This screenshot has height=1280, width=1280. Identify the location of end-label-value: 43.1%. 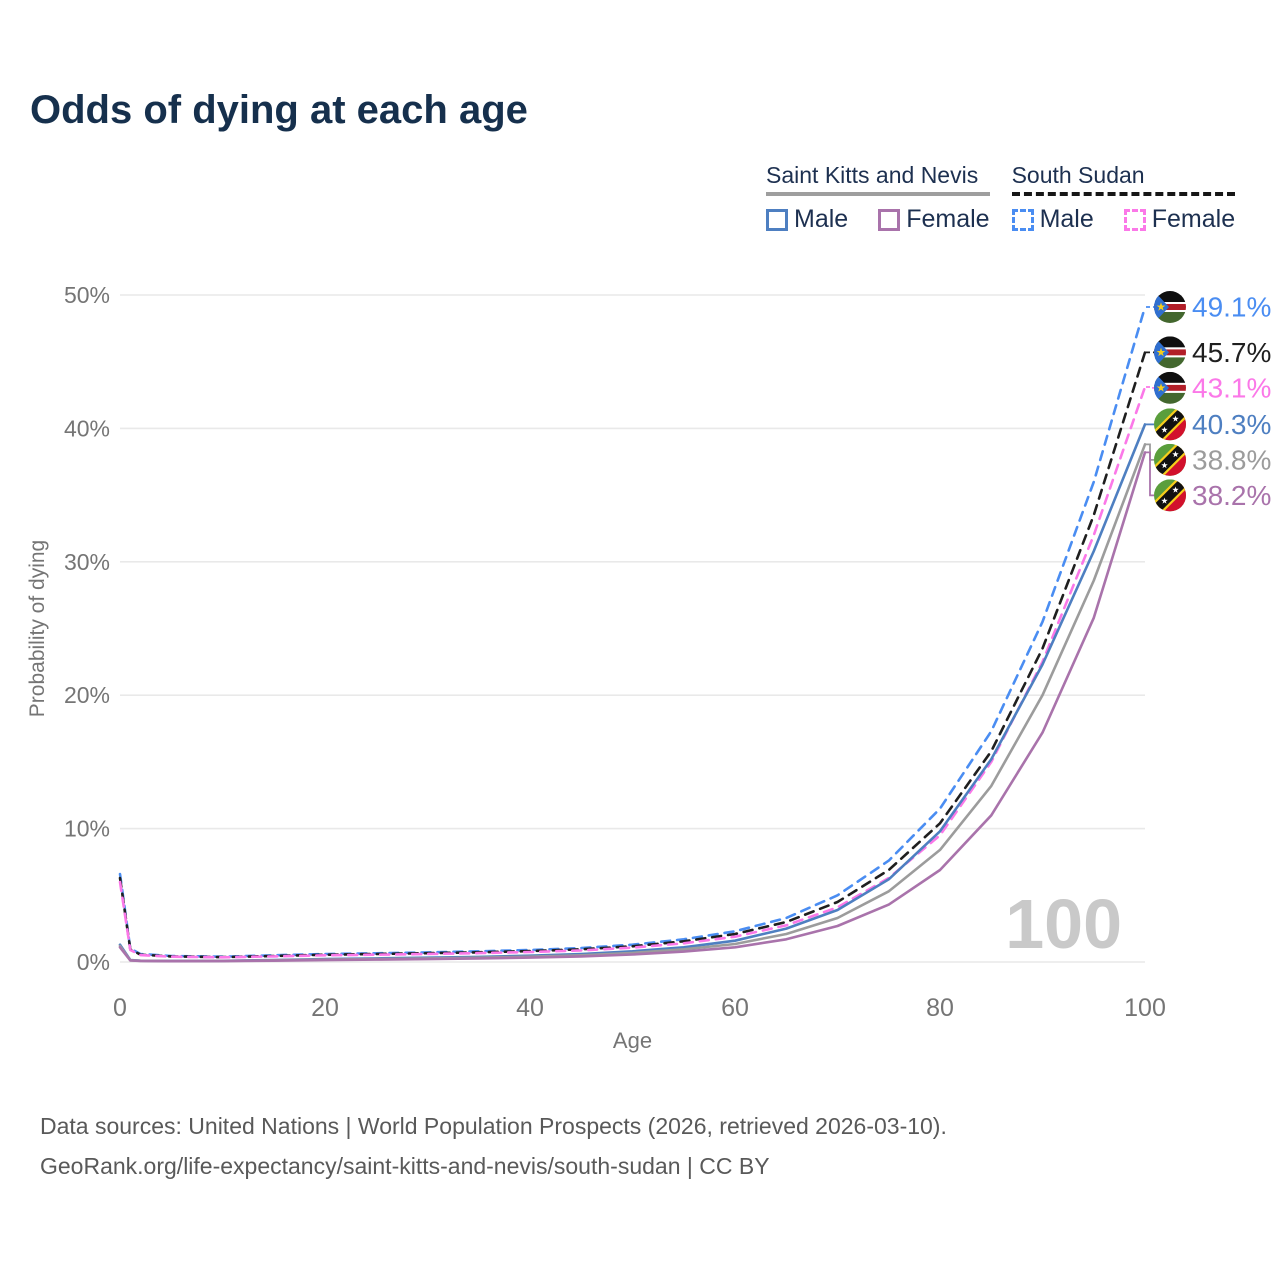
(1231, 387).